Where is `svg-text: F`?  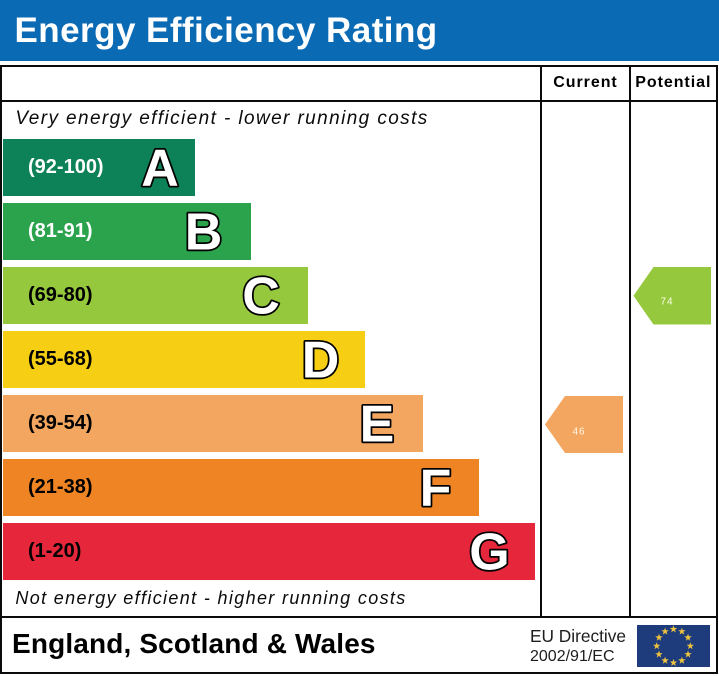
svg-text: F is located at coordinates (436, 488).